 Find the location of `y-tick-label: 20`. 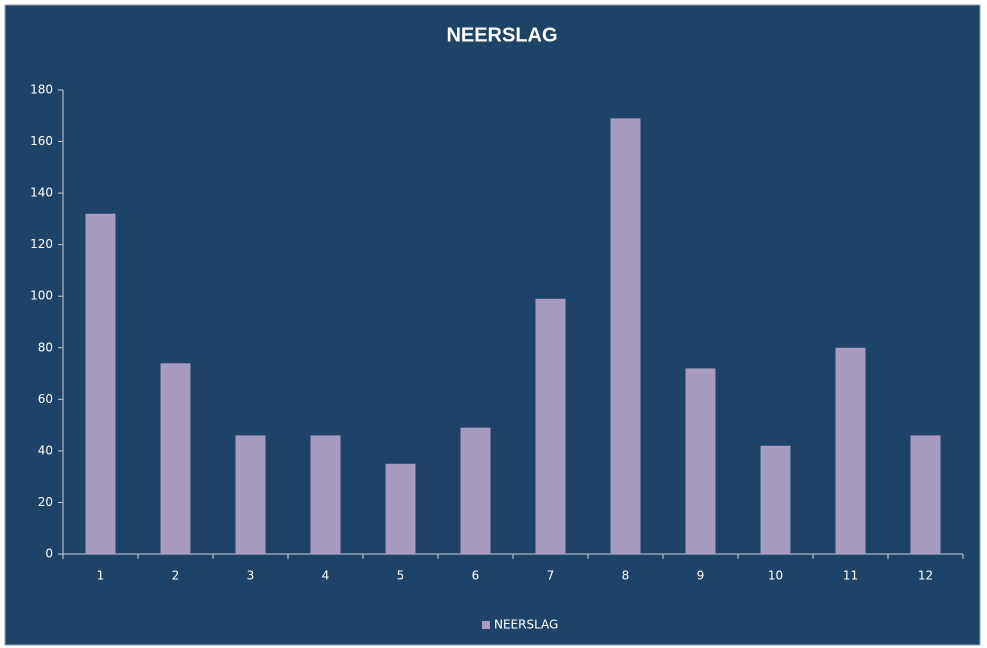

y-tick-label: 20 is located at coordinates (45, 502).